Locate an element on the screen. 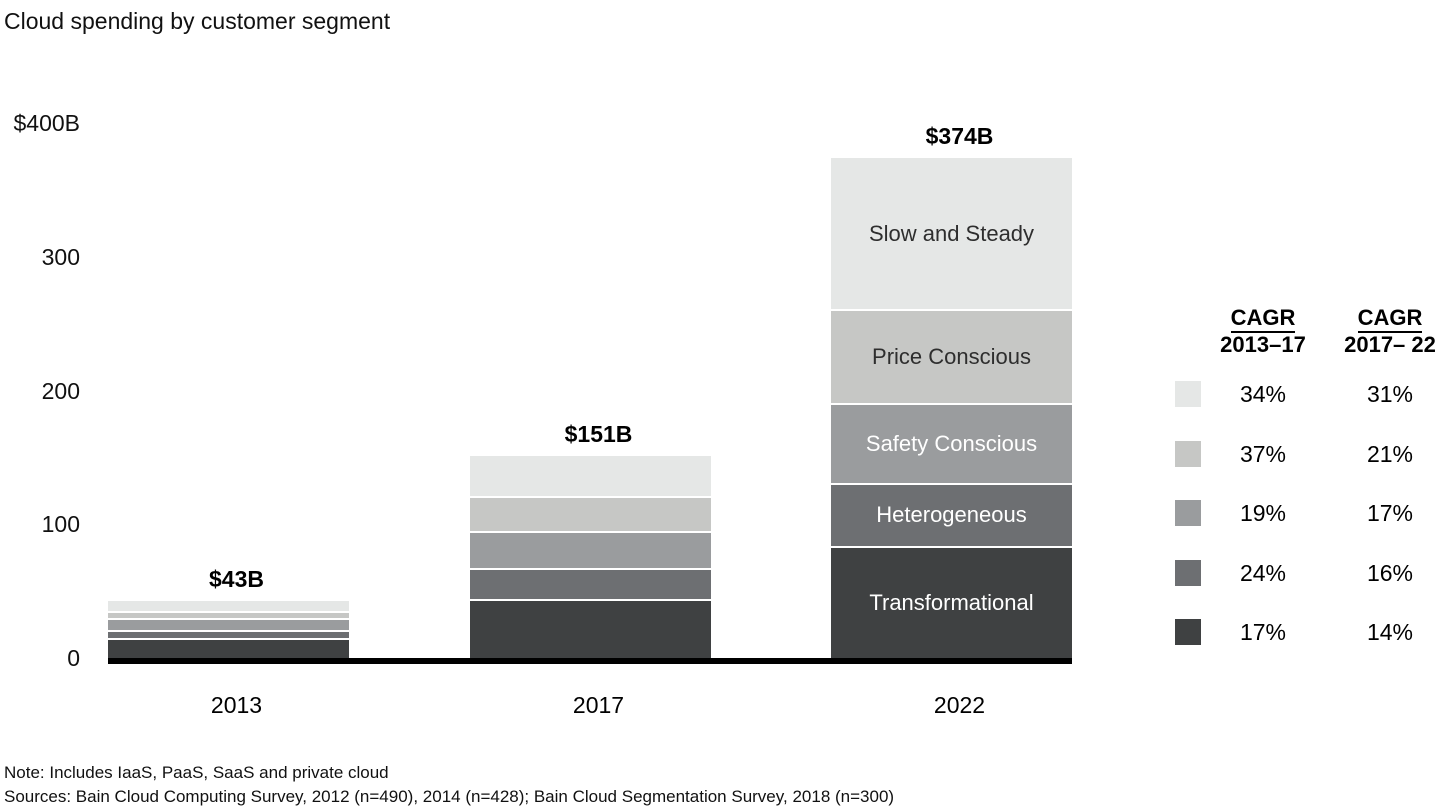 Image resolution: width=1440 pixels, height=810 pixels. segment-label: Slow and Steady is located at coordinates (951, 233).